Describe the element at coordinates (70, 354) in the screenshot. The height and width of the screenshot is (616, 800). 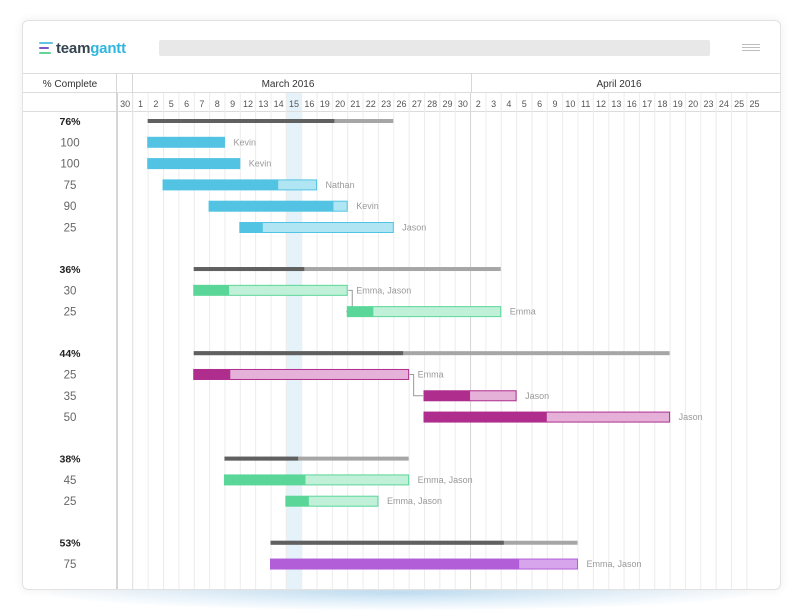
I see `group-percent: 44%` at that location.